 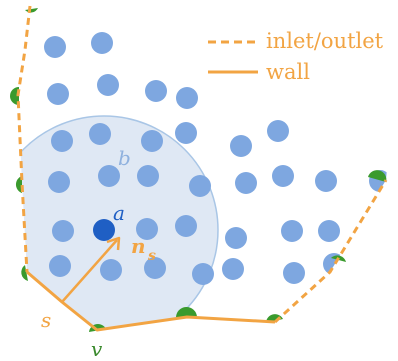 What do you see at coordinates (124, 158) in the screenshot?
I see `label-b: b` at bounding box center [124, 158].